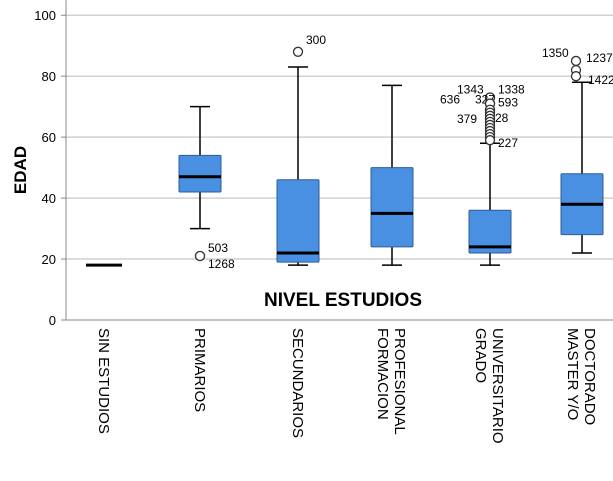 This screenshot has height=481, width=613. I want to click on category-label: SIN ESTUDIOS, so click(103, 381).